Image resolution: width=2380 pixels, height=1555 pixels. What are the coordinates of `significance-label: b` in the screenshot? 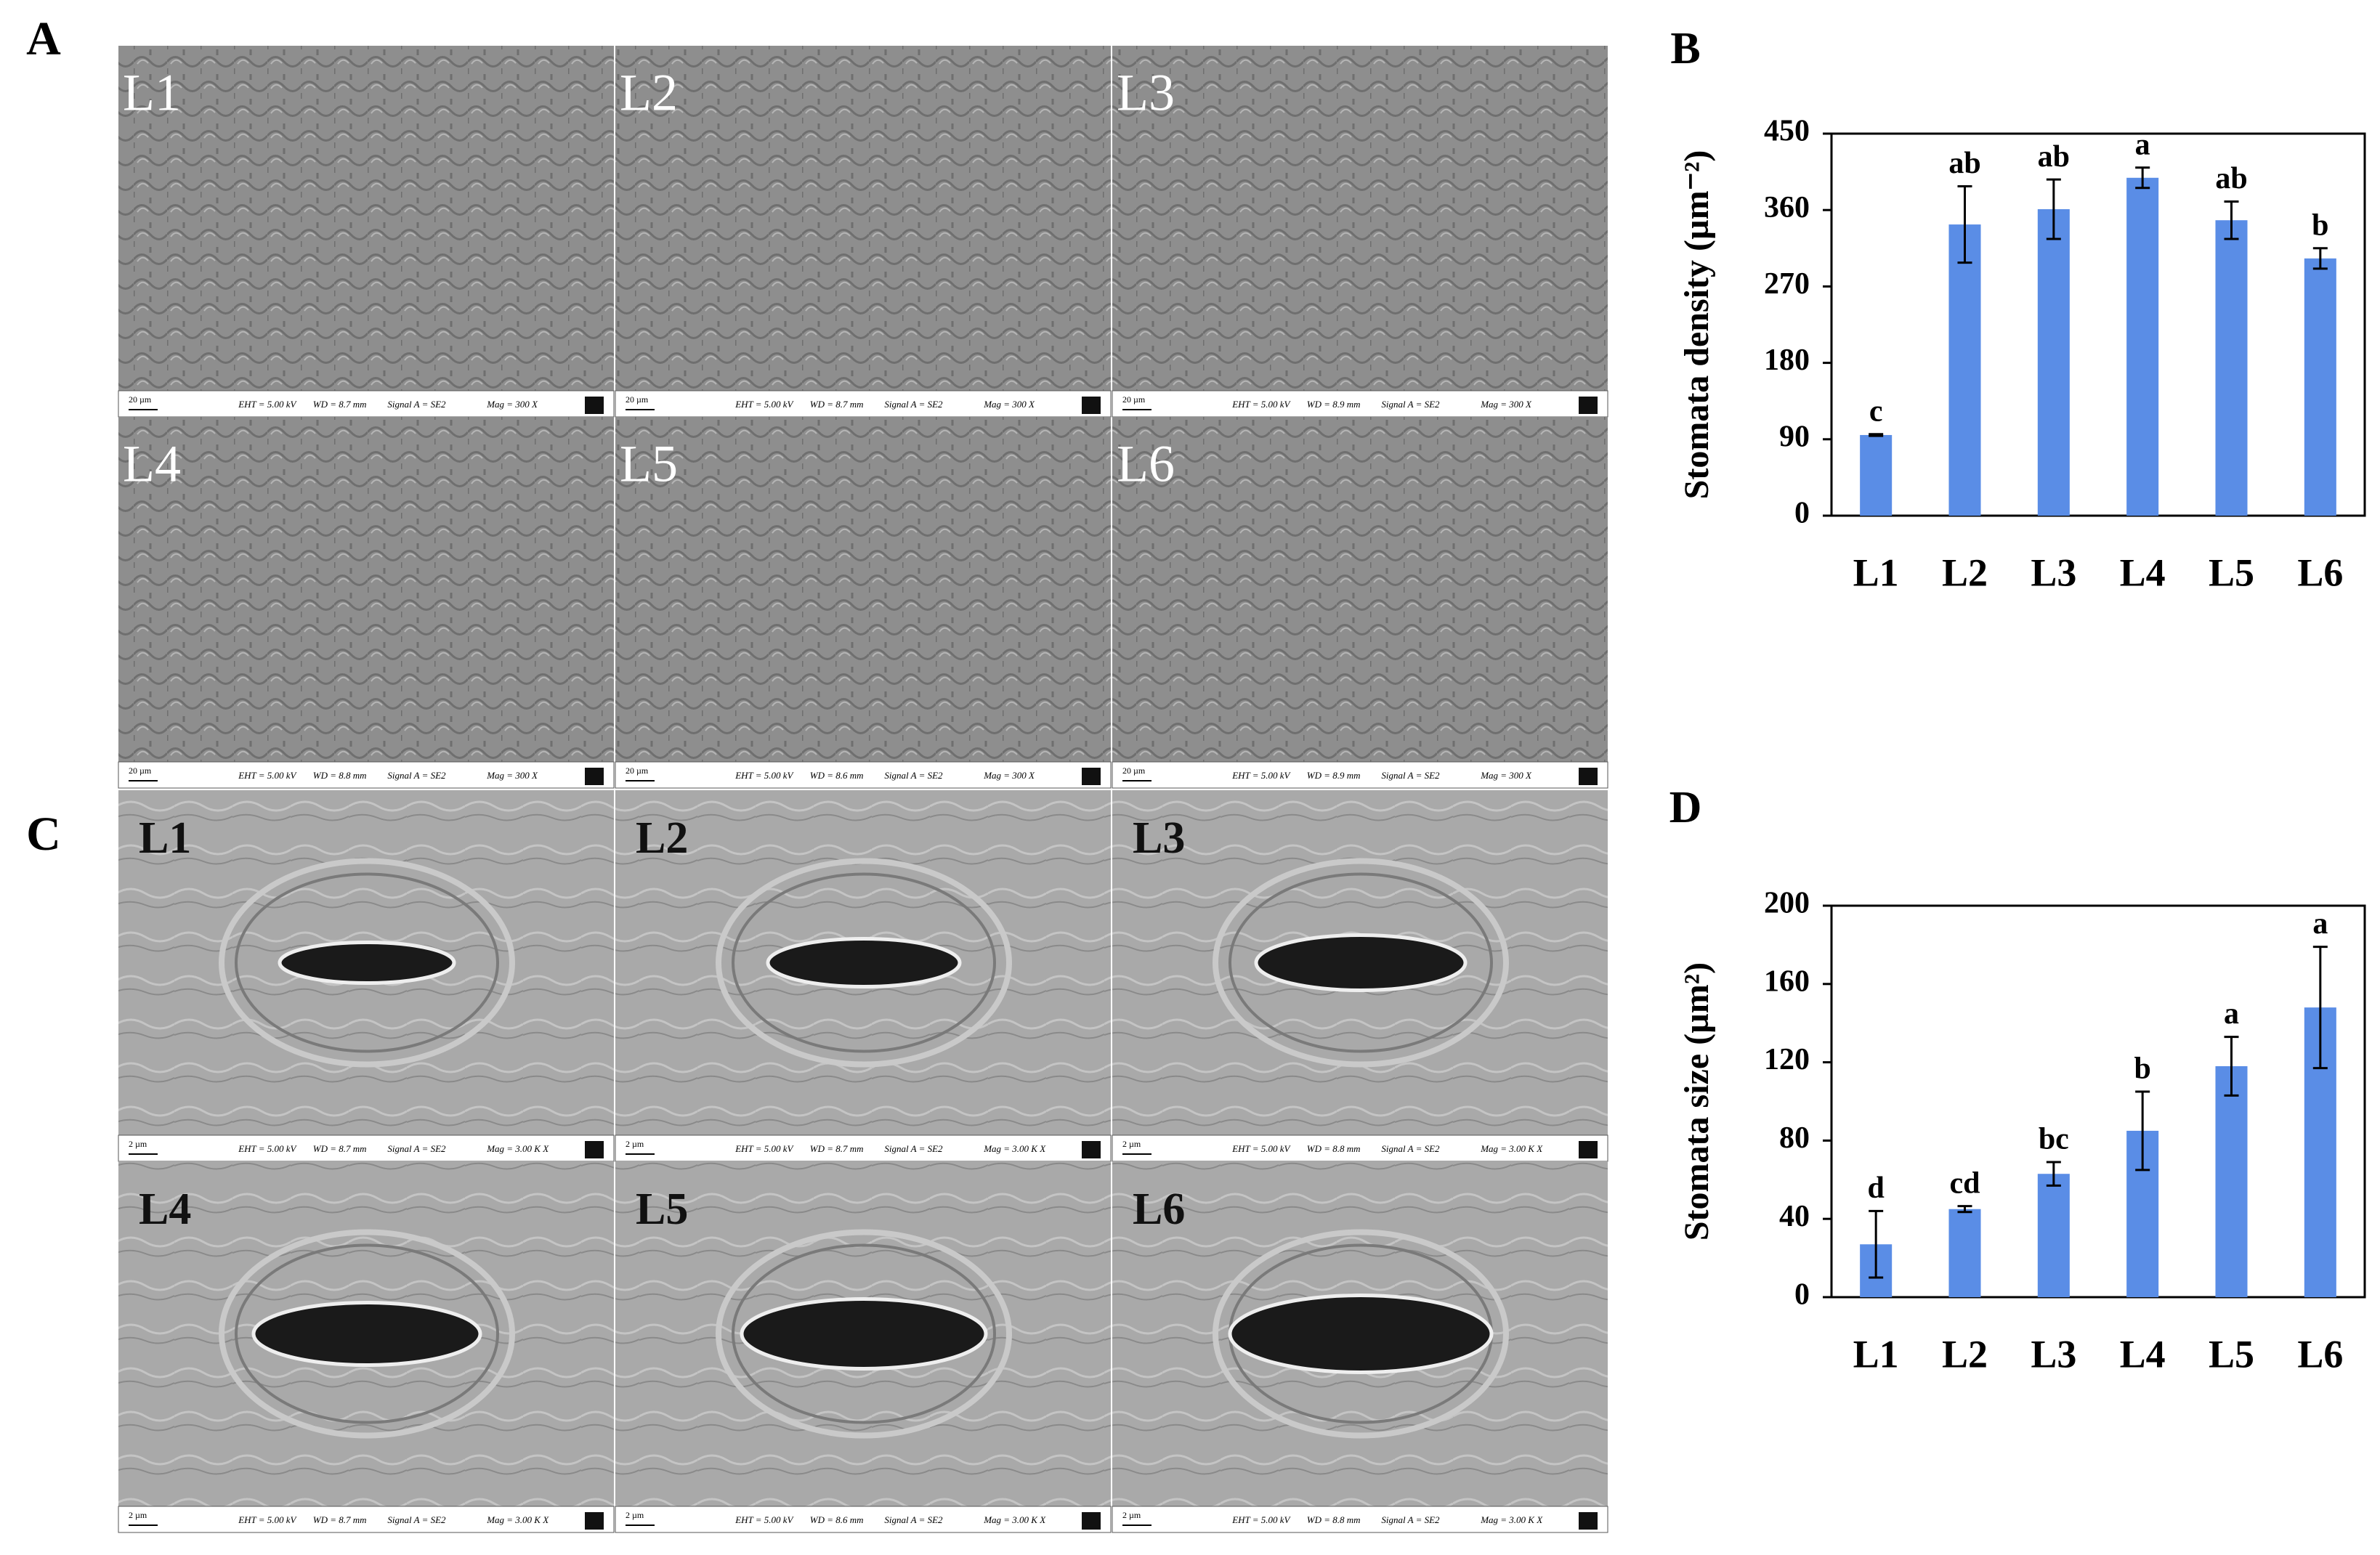 It's located at (2142, 1069).